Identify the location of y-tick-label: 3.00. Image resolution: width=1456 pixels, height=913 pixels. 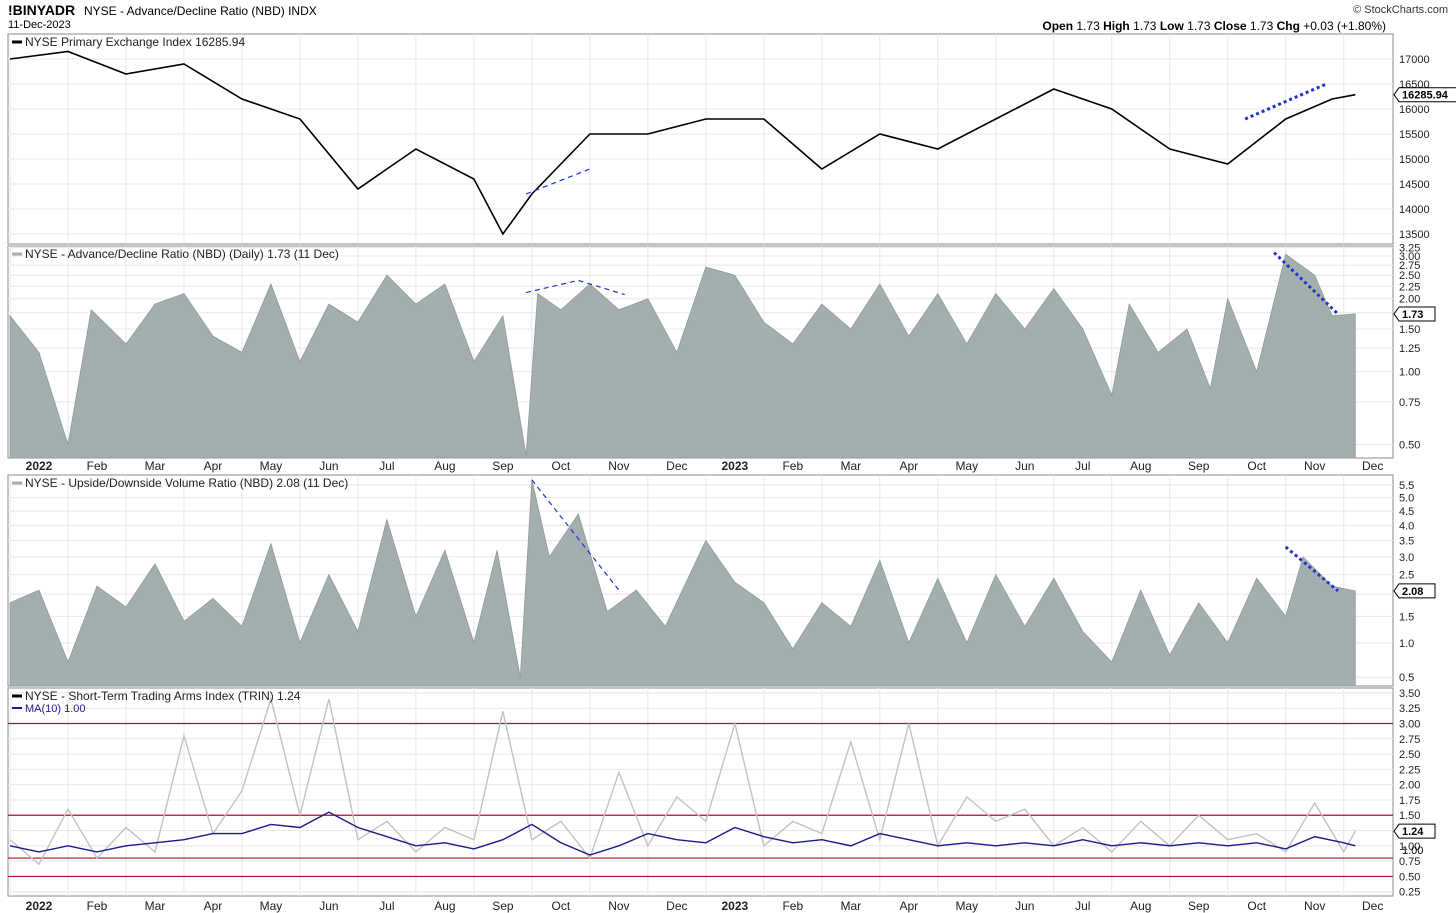
(1409, 724).